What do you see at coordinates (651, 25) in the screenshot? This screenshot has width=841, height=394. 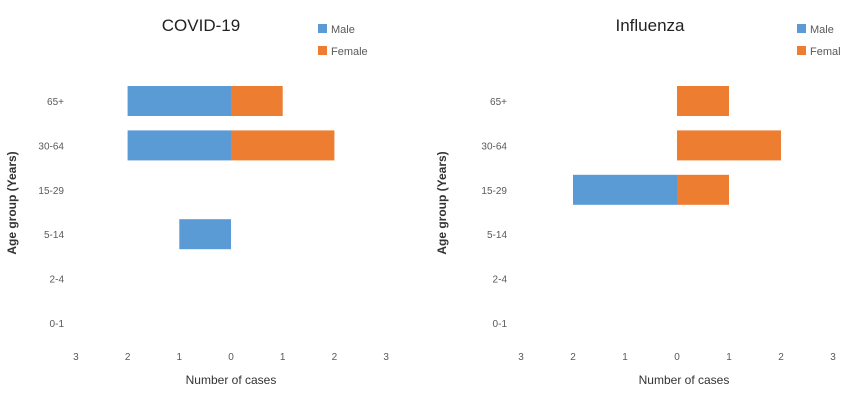 I see `chart-title-influenza: Influenza` at bounding box center [651, 25].